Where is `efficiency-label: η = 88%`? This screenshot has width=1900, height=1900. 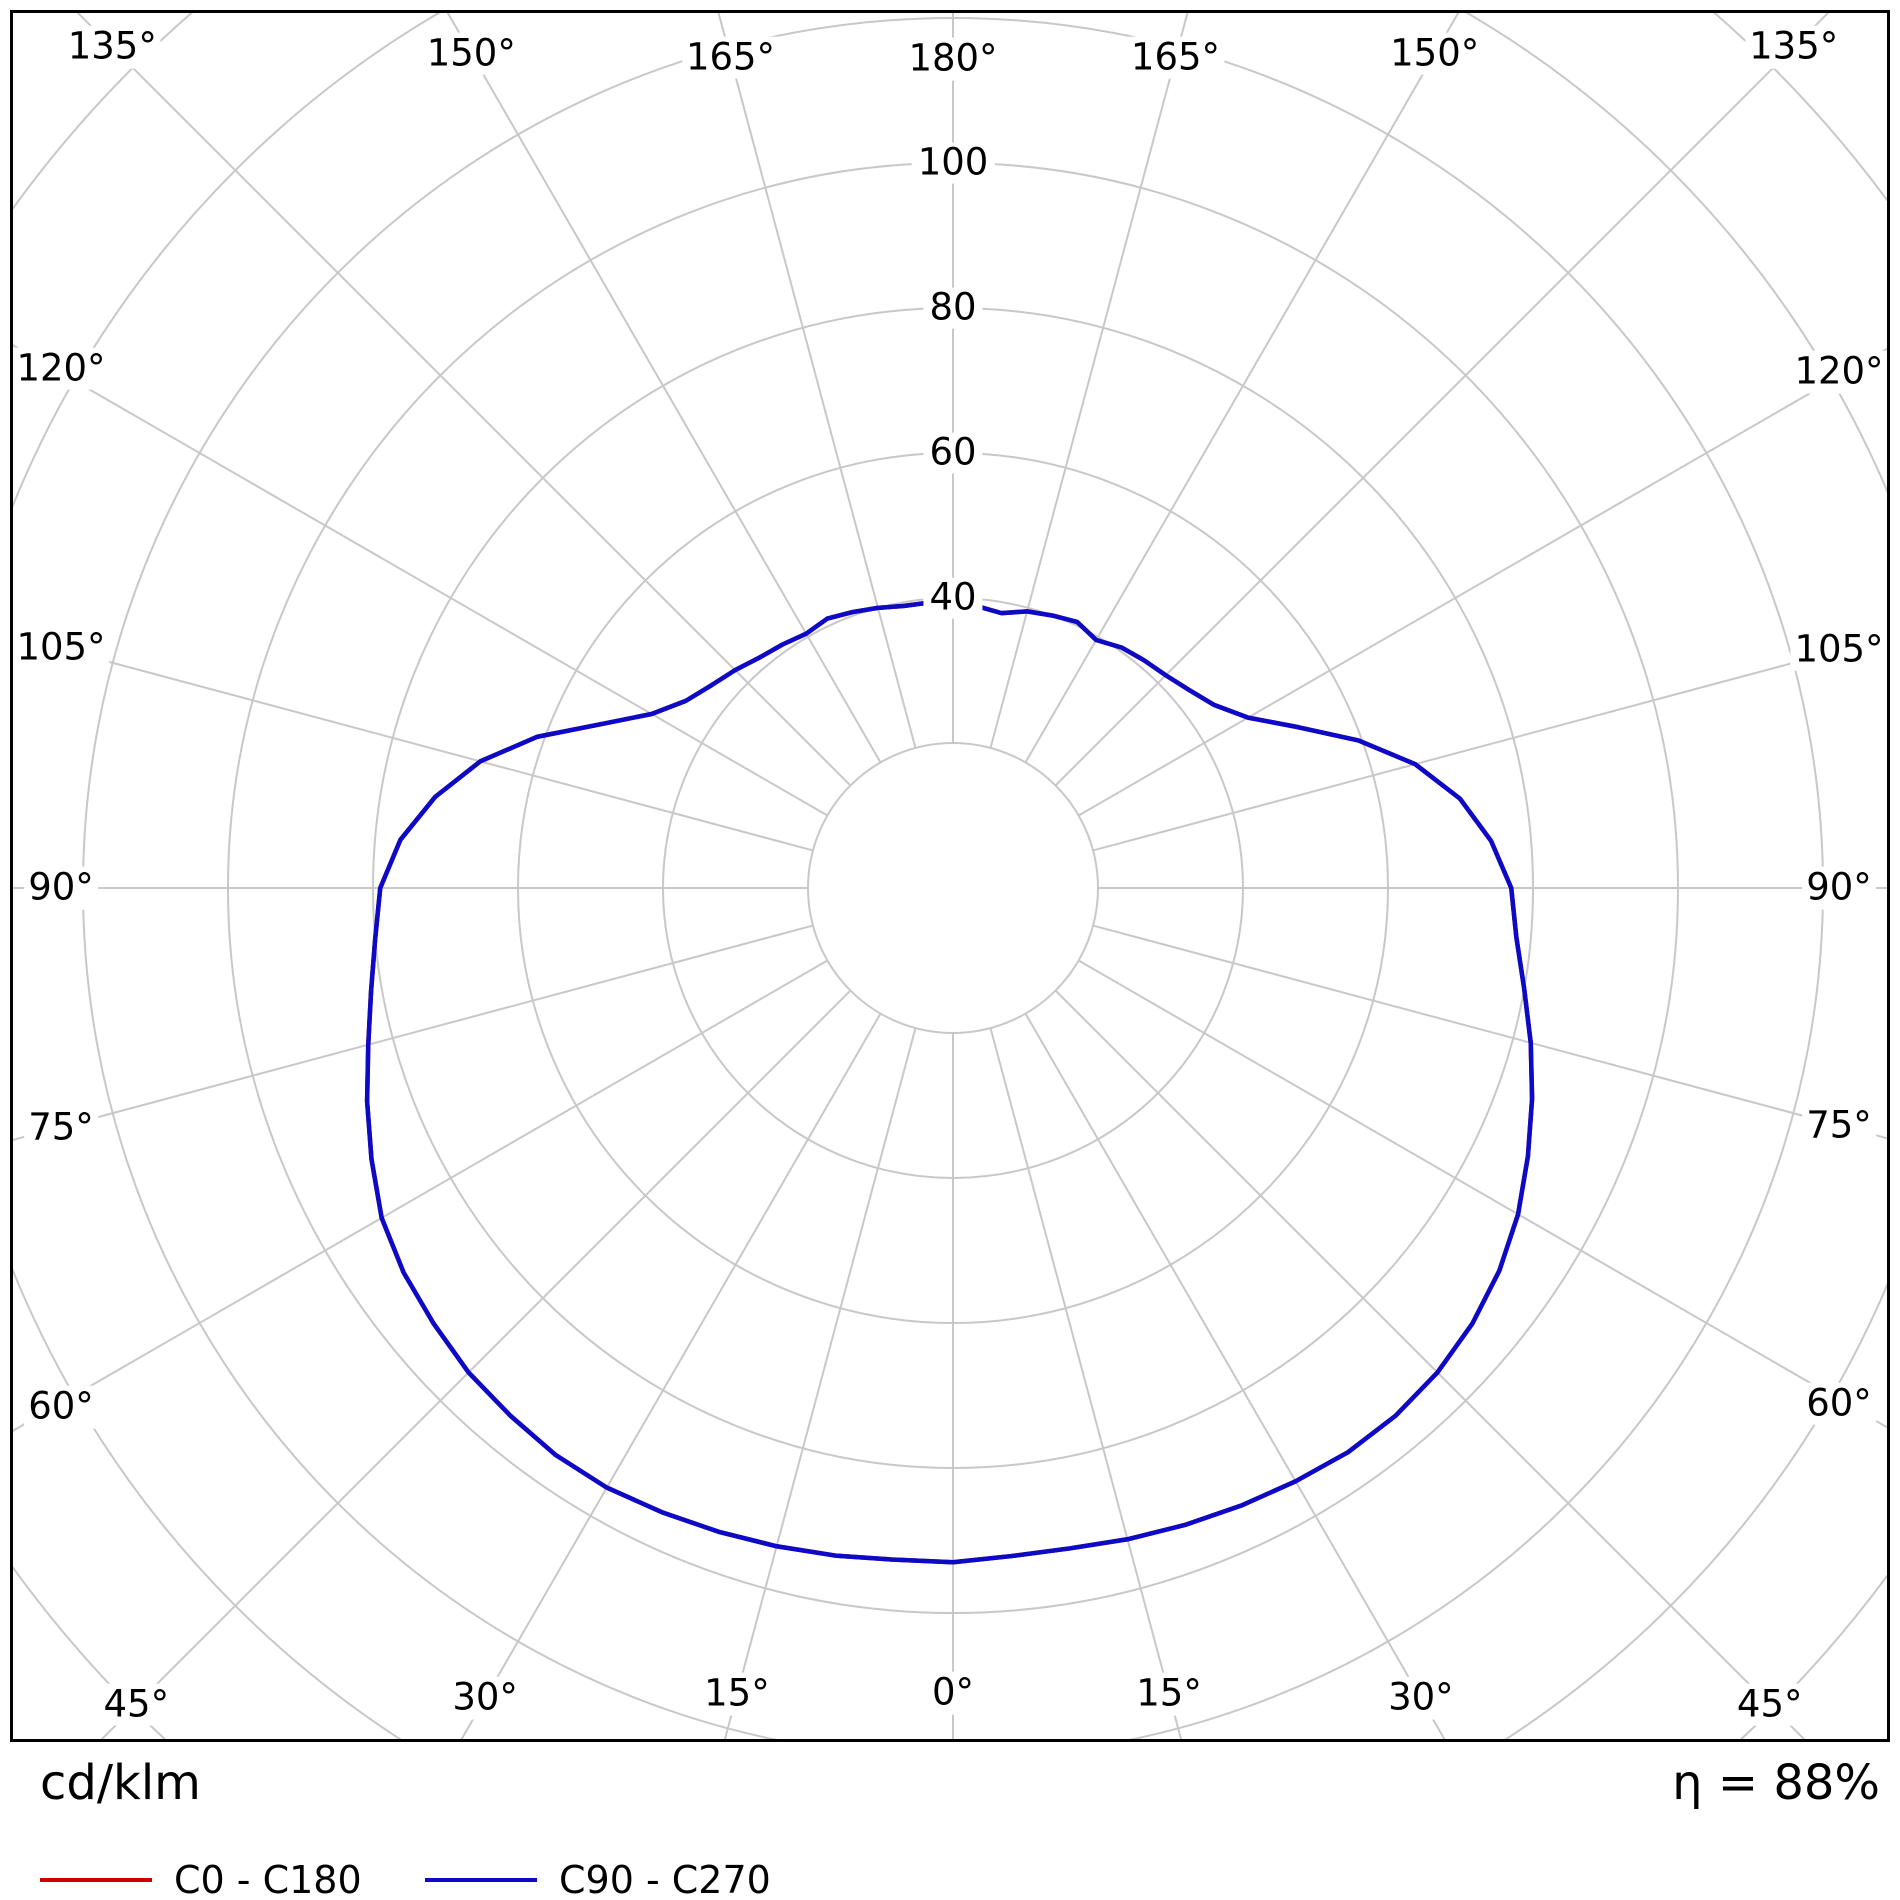 efficiency-label: η = 88% is located at coordinates (1776, 1783).